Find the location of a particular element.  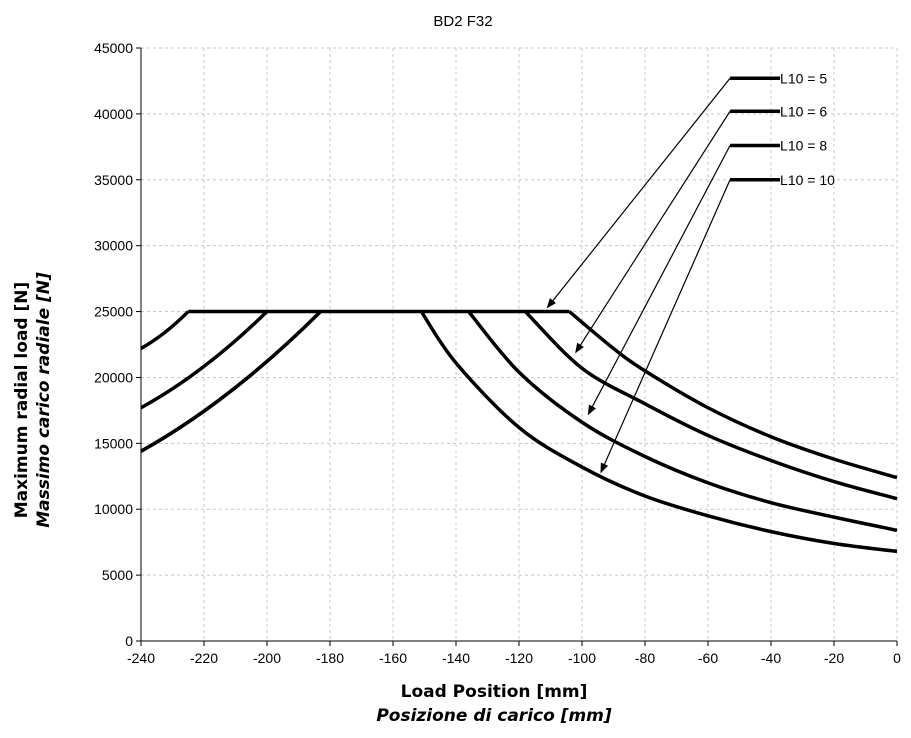

series-1-left-line is located at coordinates (165, 330).